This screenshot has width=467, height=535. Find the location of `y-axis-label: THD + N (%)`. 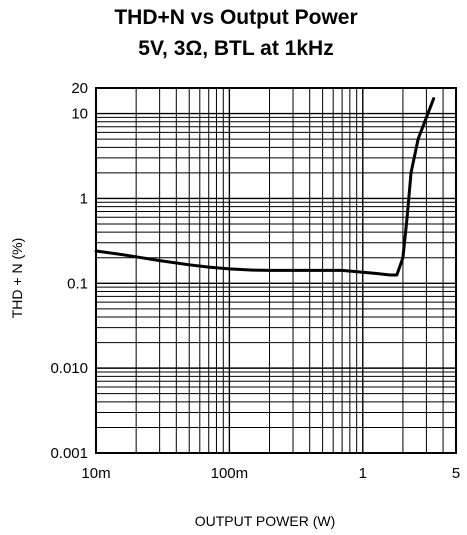

y-axis-label: THD + N (%) is located at coordinates (17, 278).